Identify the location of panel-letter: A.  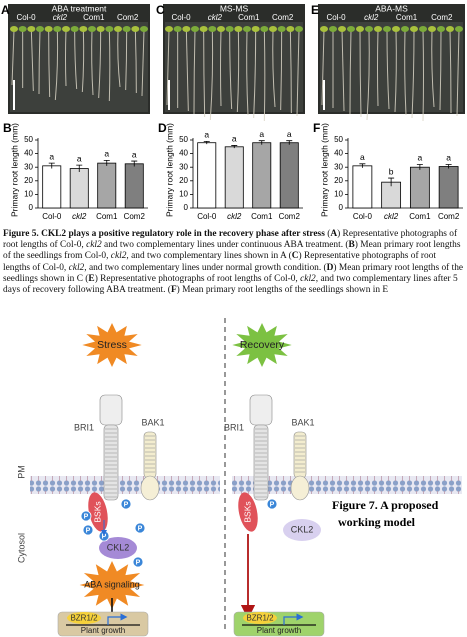
(5, 10).